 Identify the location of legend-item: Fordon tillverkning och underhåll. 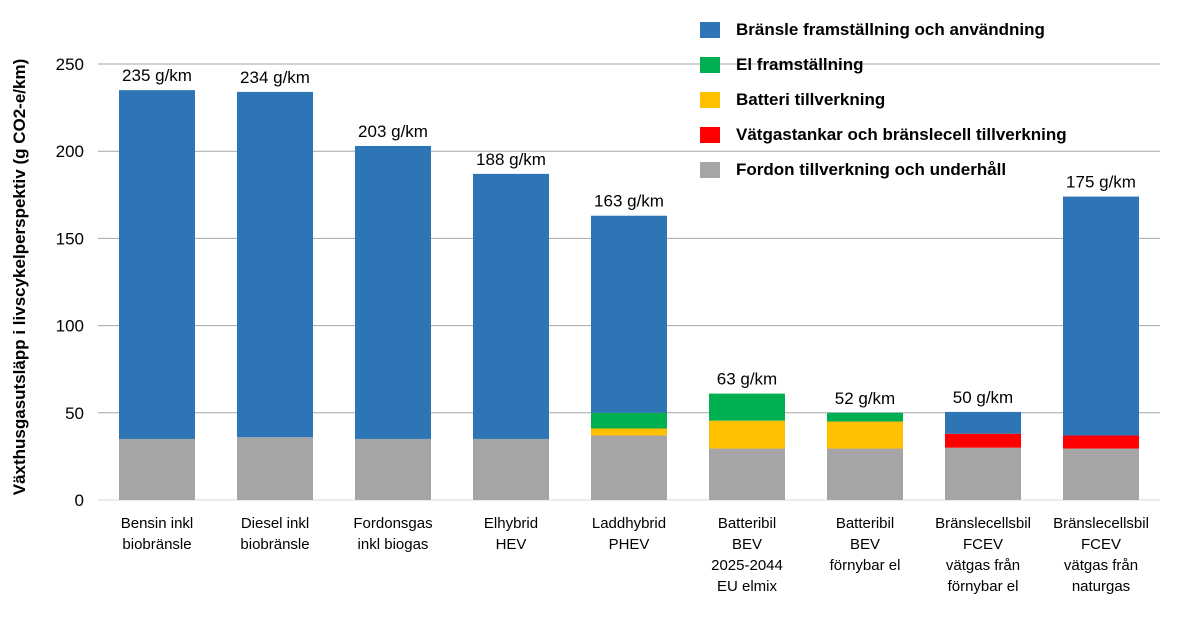
(883, 169).